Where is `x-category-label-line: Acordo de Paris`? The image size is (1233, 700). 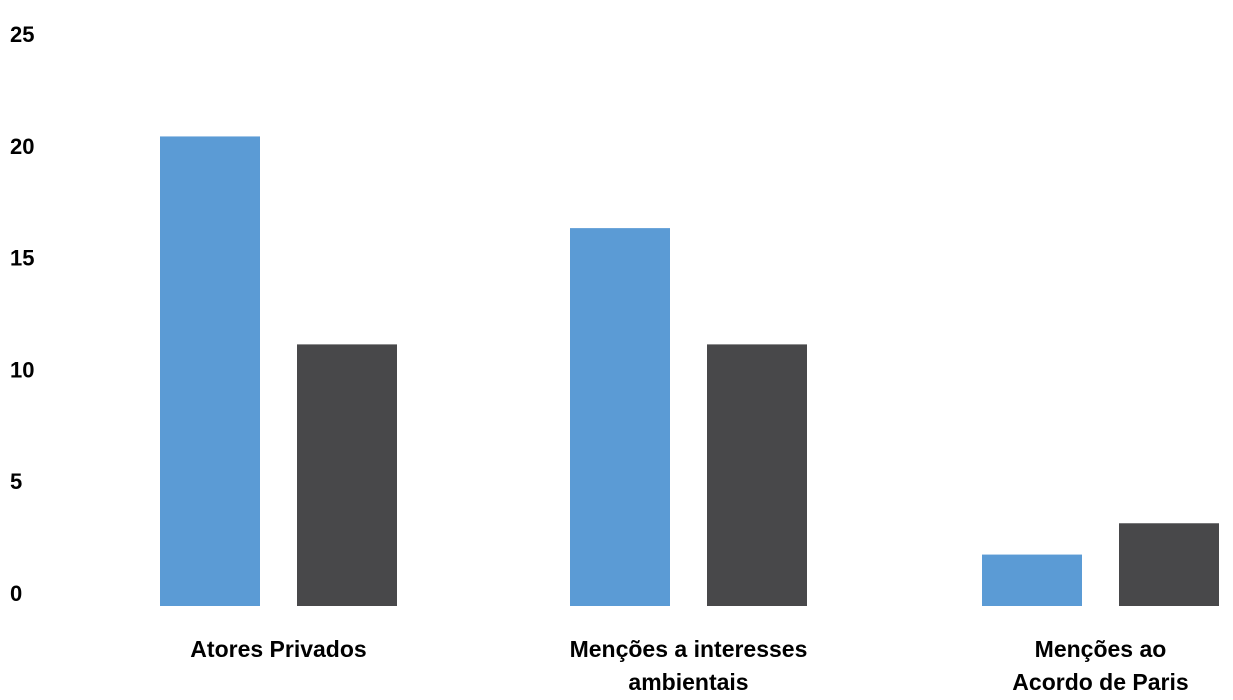
x-category-label-line: Acordo de Paris is located at coordinates (1100, 682).